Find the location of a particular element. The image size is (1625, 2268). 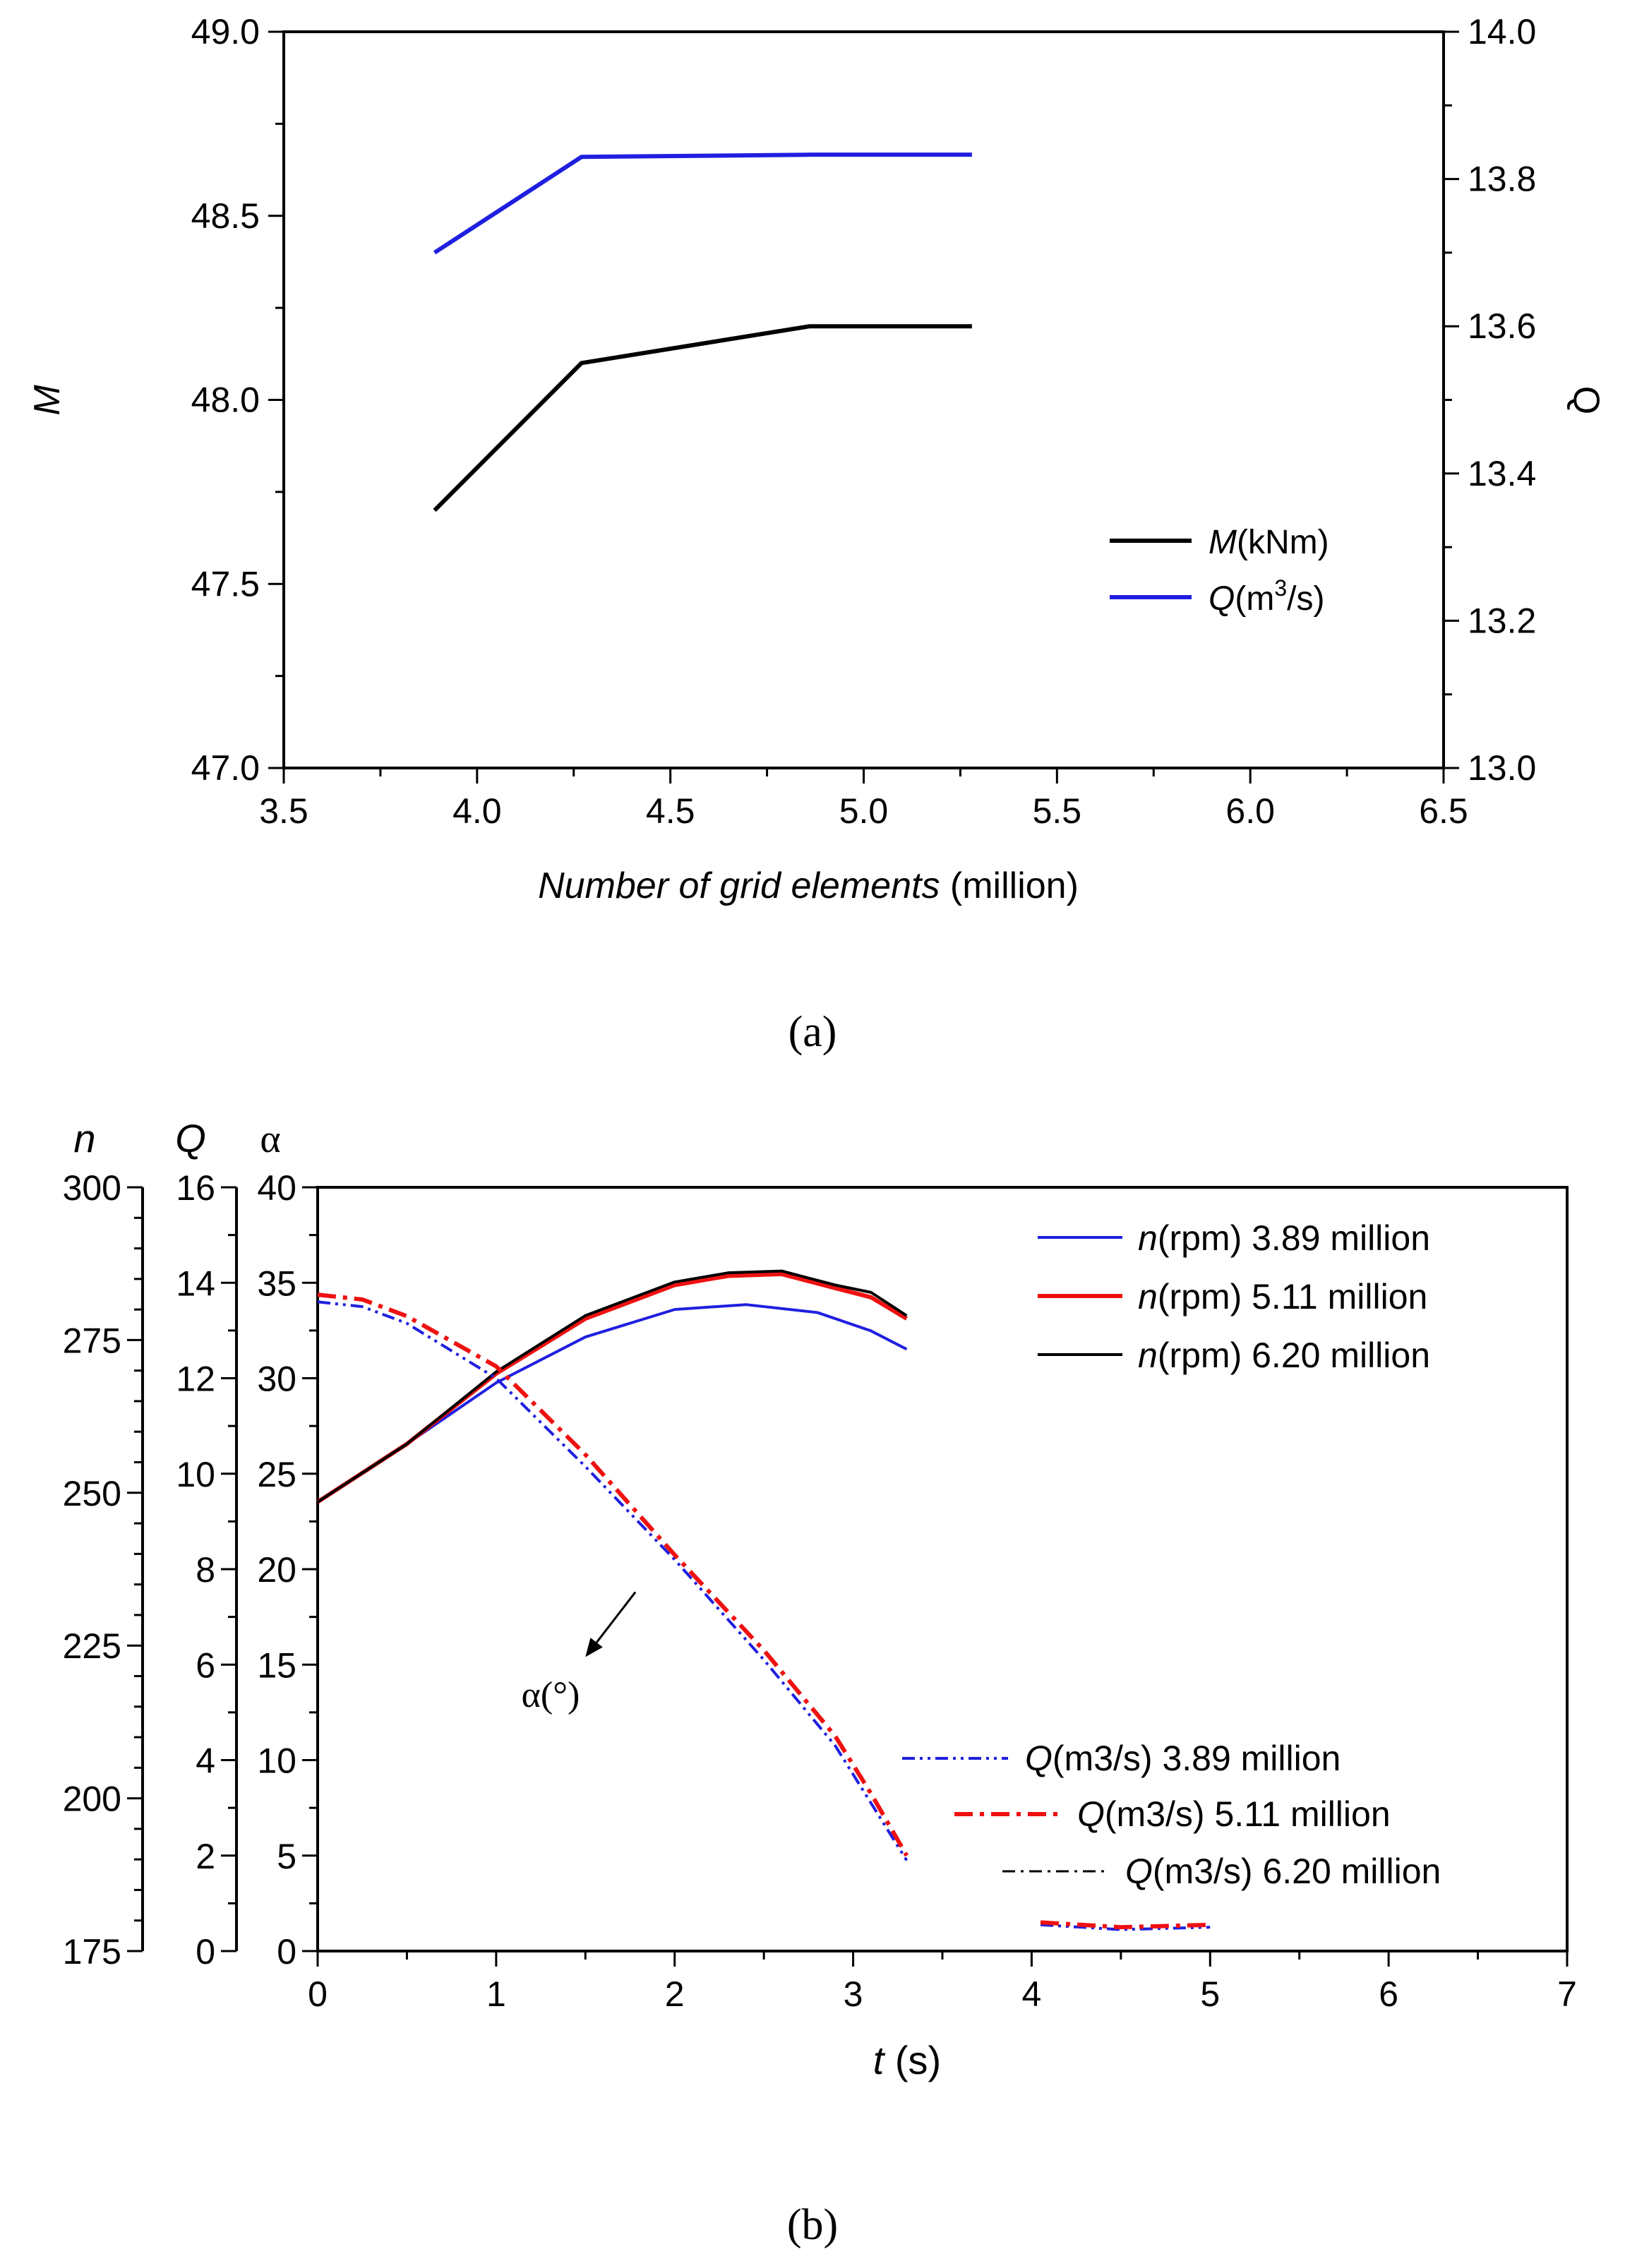

panel-a-x-axis: 3.5 4.0 4.5 5.0 5.5 6.0 6.5 is located at coordinates (863, 799).